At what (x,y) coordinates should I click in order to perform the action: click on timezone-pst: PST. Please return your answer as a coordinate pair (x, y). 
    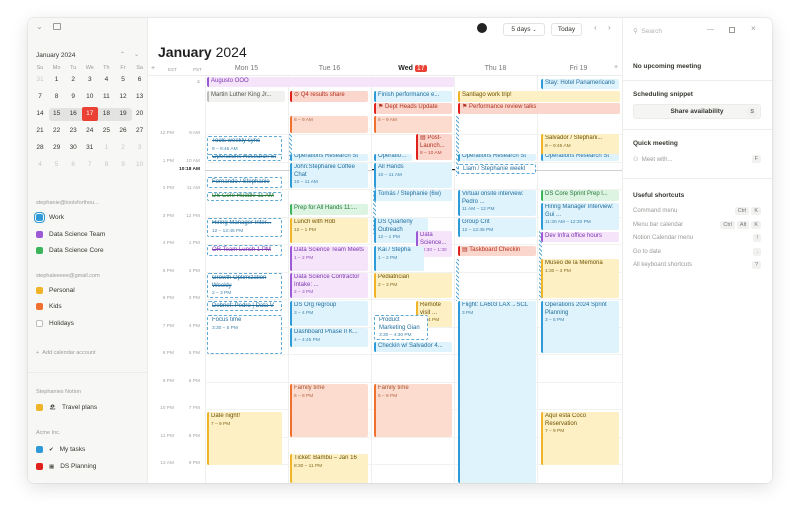
    Looking at the image, I should click on (197, 69).